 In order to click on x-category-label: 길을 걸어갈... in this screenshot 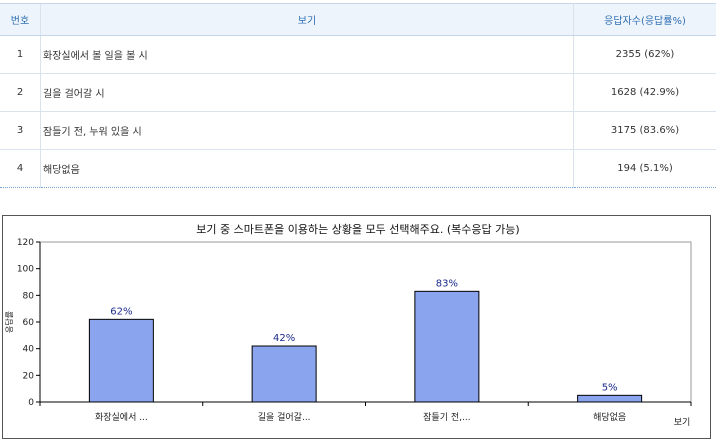, I will do `click(284, 417)`.